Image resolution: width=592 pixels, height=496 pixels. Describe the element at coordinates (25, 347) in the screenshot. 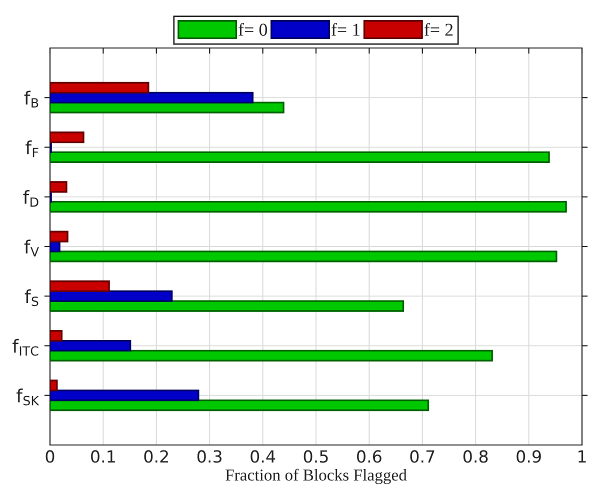

I see `y-tick-label: f$_{ITC}$` at that location.